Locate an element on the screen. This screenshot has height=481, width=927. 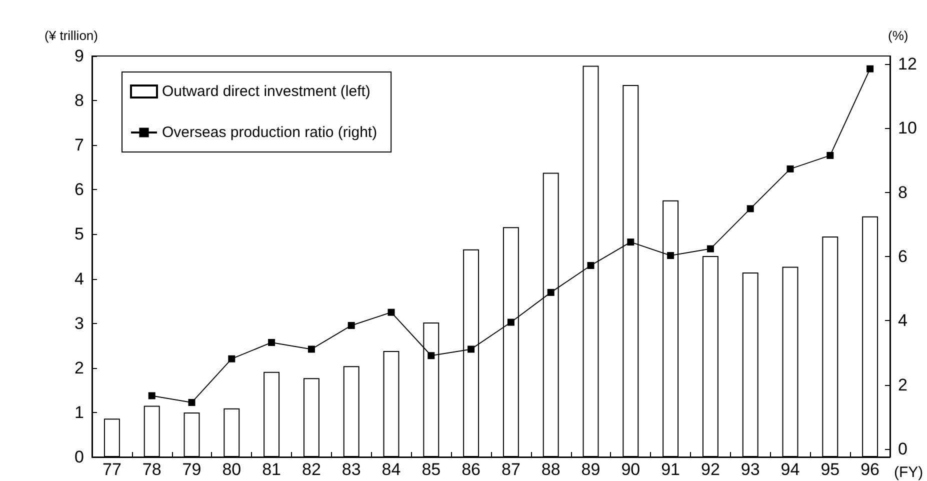
x-tick-label: 79 is located at coordinates (192, 469).